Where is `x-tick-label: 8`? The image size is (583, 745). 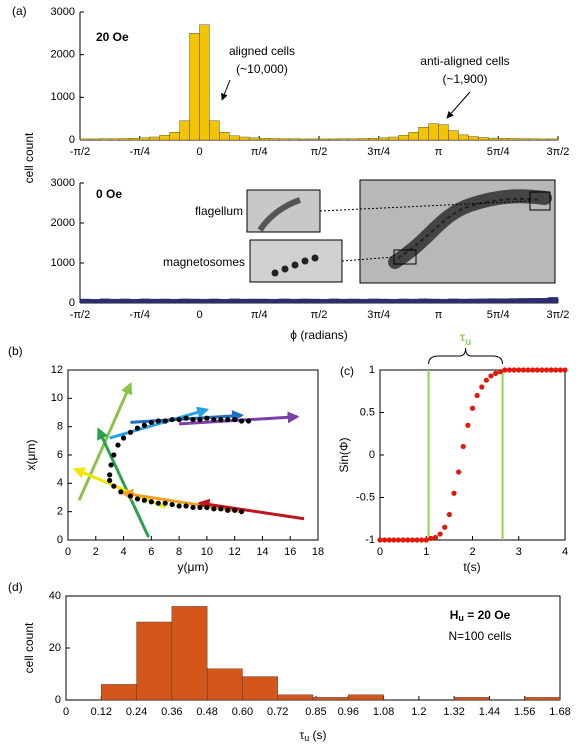
x-tick-label: 8 is located at coordinates (179, 552).